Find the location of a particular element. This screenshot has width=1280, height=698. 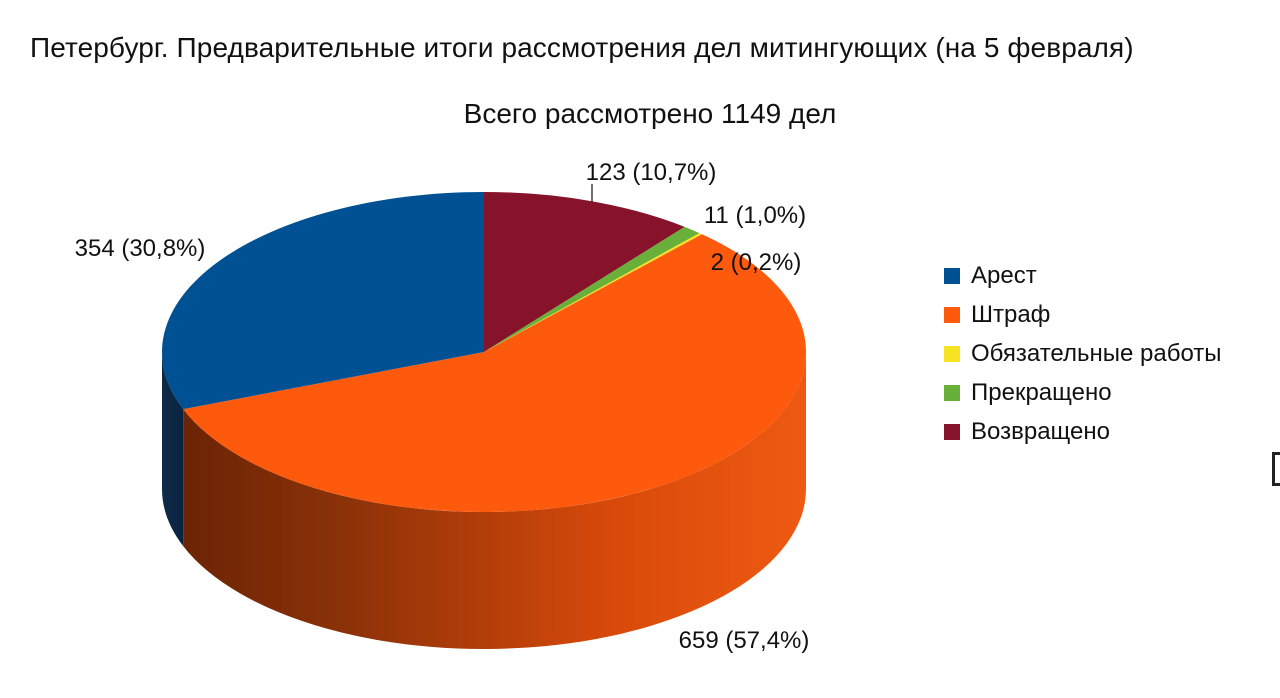

legend-label: Обязательные работы is located at coordinates (1096, 353).